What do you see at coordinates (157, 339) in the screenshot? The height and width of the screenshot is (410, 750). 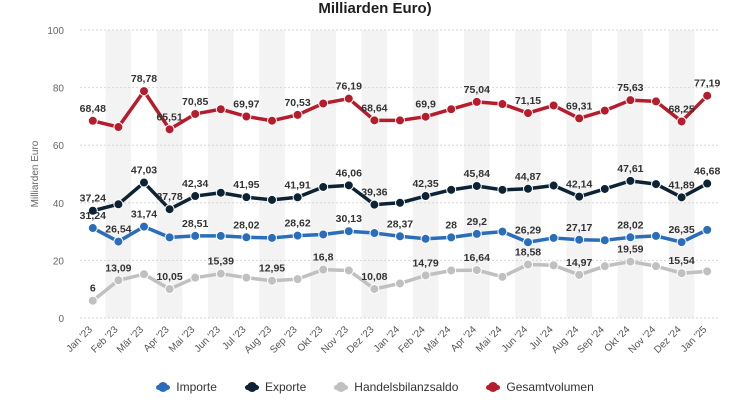 I see `x-tick-label: Apr '23` at bounding box center [157, 339].